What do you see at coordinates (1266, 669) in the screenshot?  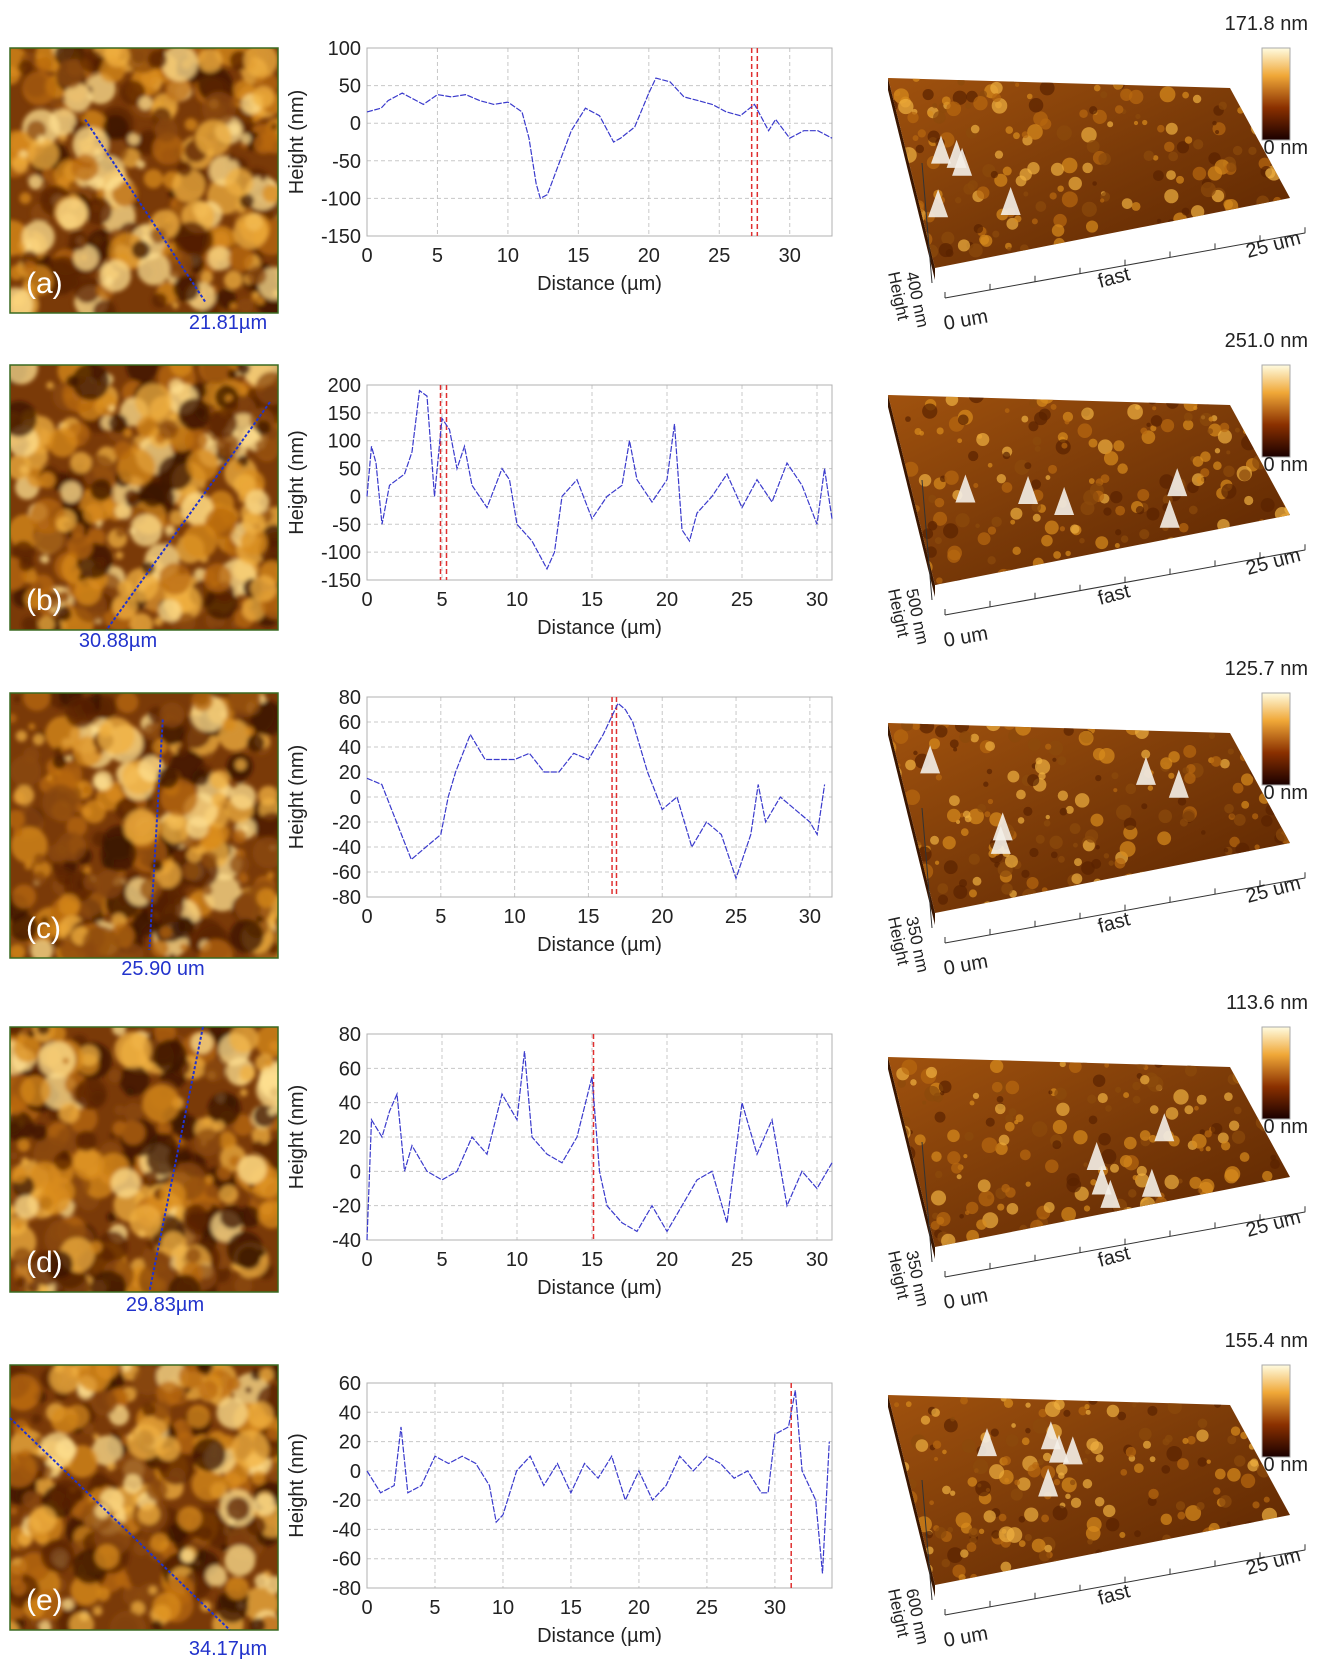 I see `colorbar-max: 125.7 nm` at bounding box center [1266, 669].